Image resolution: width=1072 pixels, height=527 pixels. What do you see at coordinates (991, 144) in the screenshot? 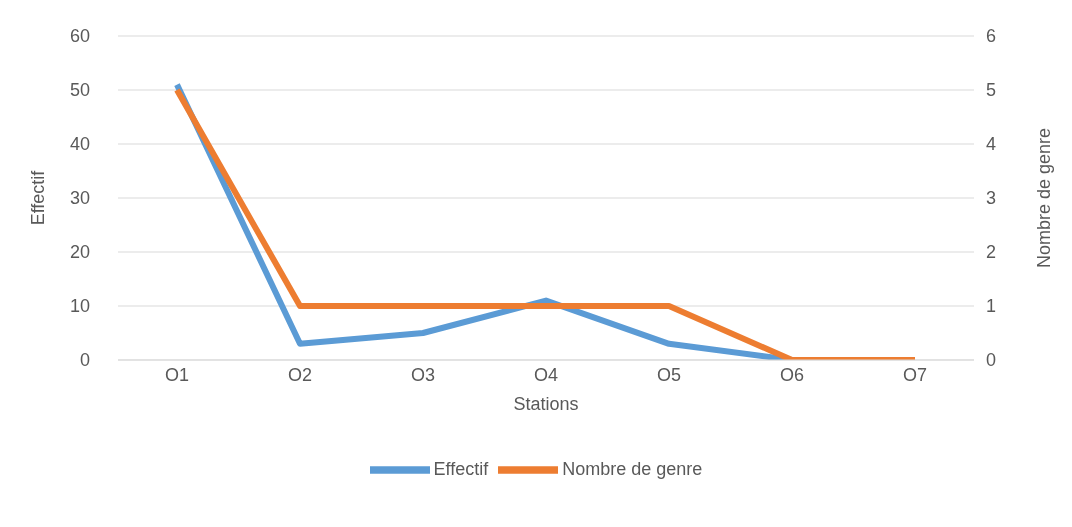
I see `y2-tick-label: 4` at bounding box center [991, 144].